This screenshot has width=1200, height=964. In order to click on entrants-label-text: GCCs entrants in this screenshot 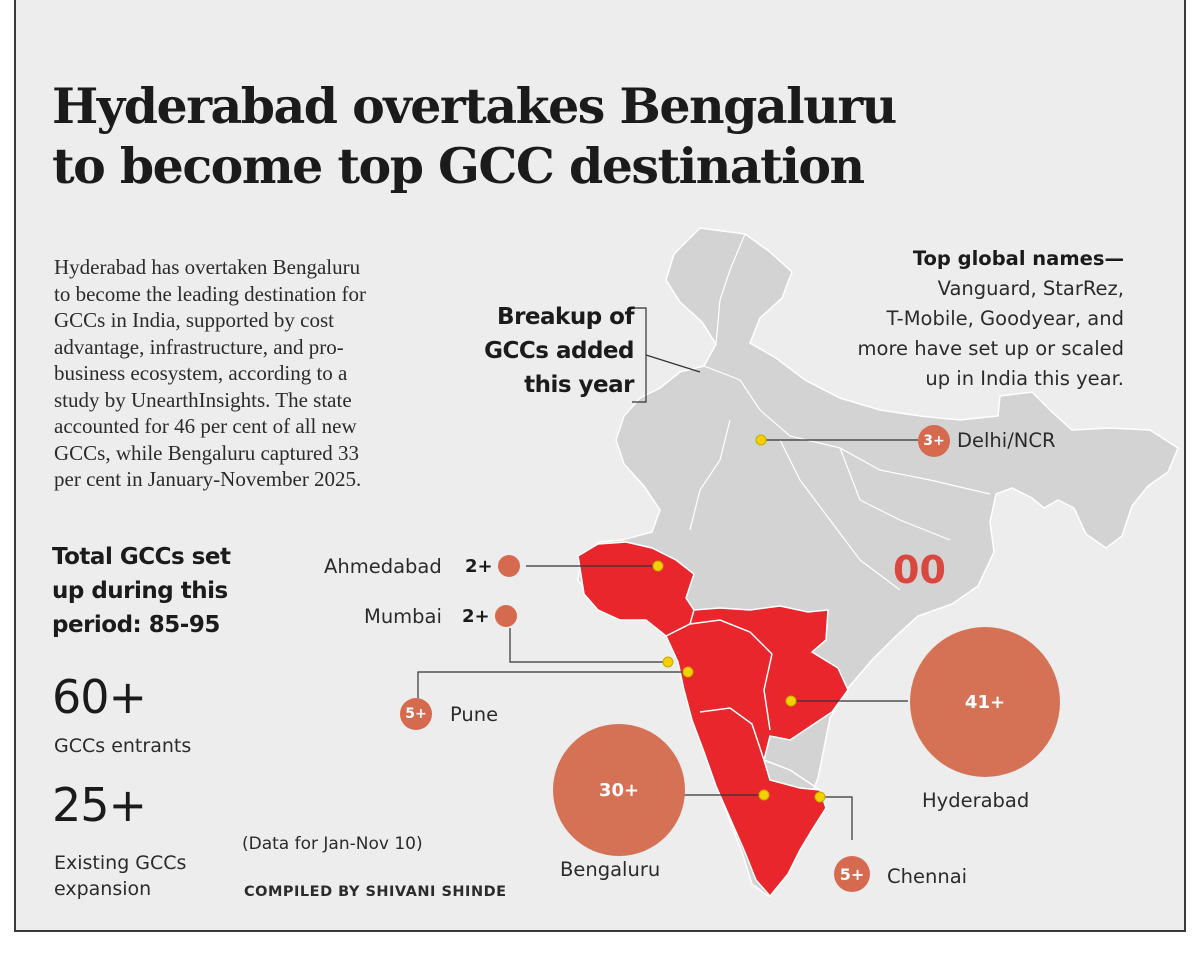, I will do `click(123, 746)`.